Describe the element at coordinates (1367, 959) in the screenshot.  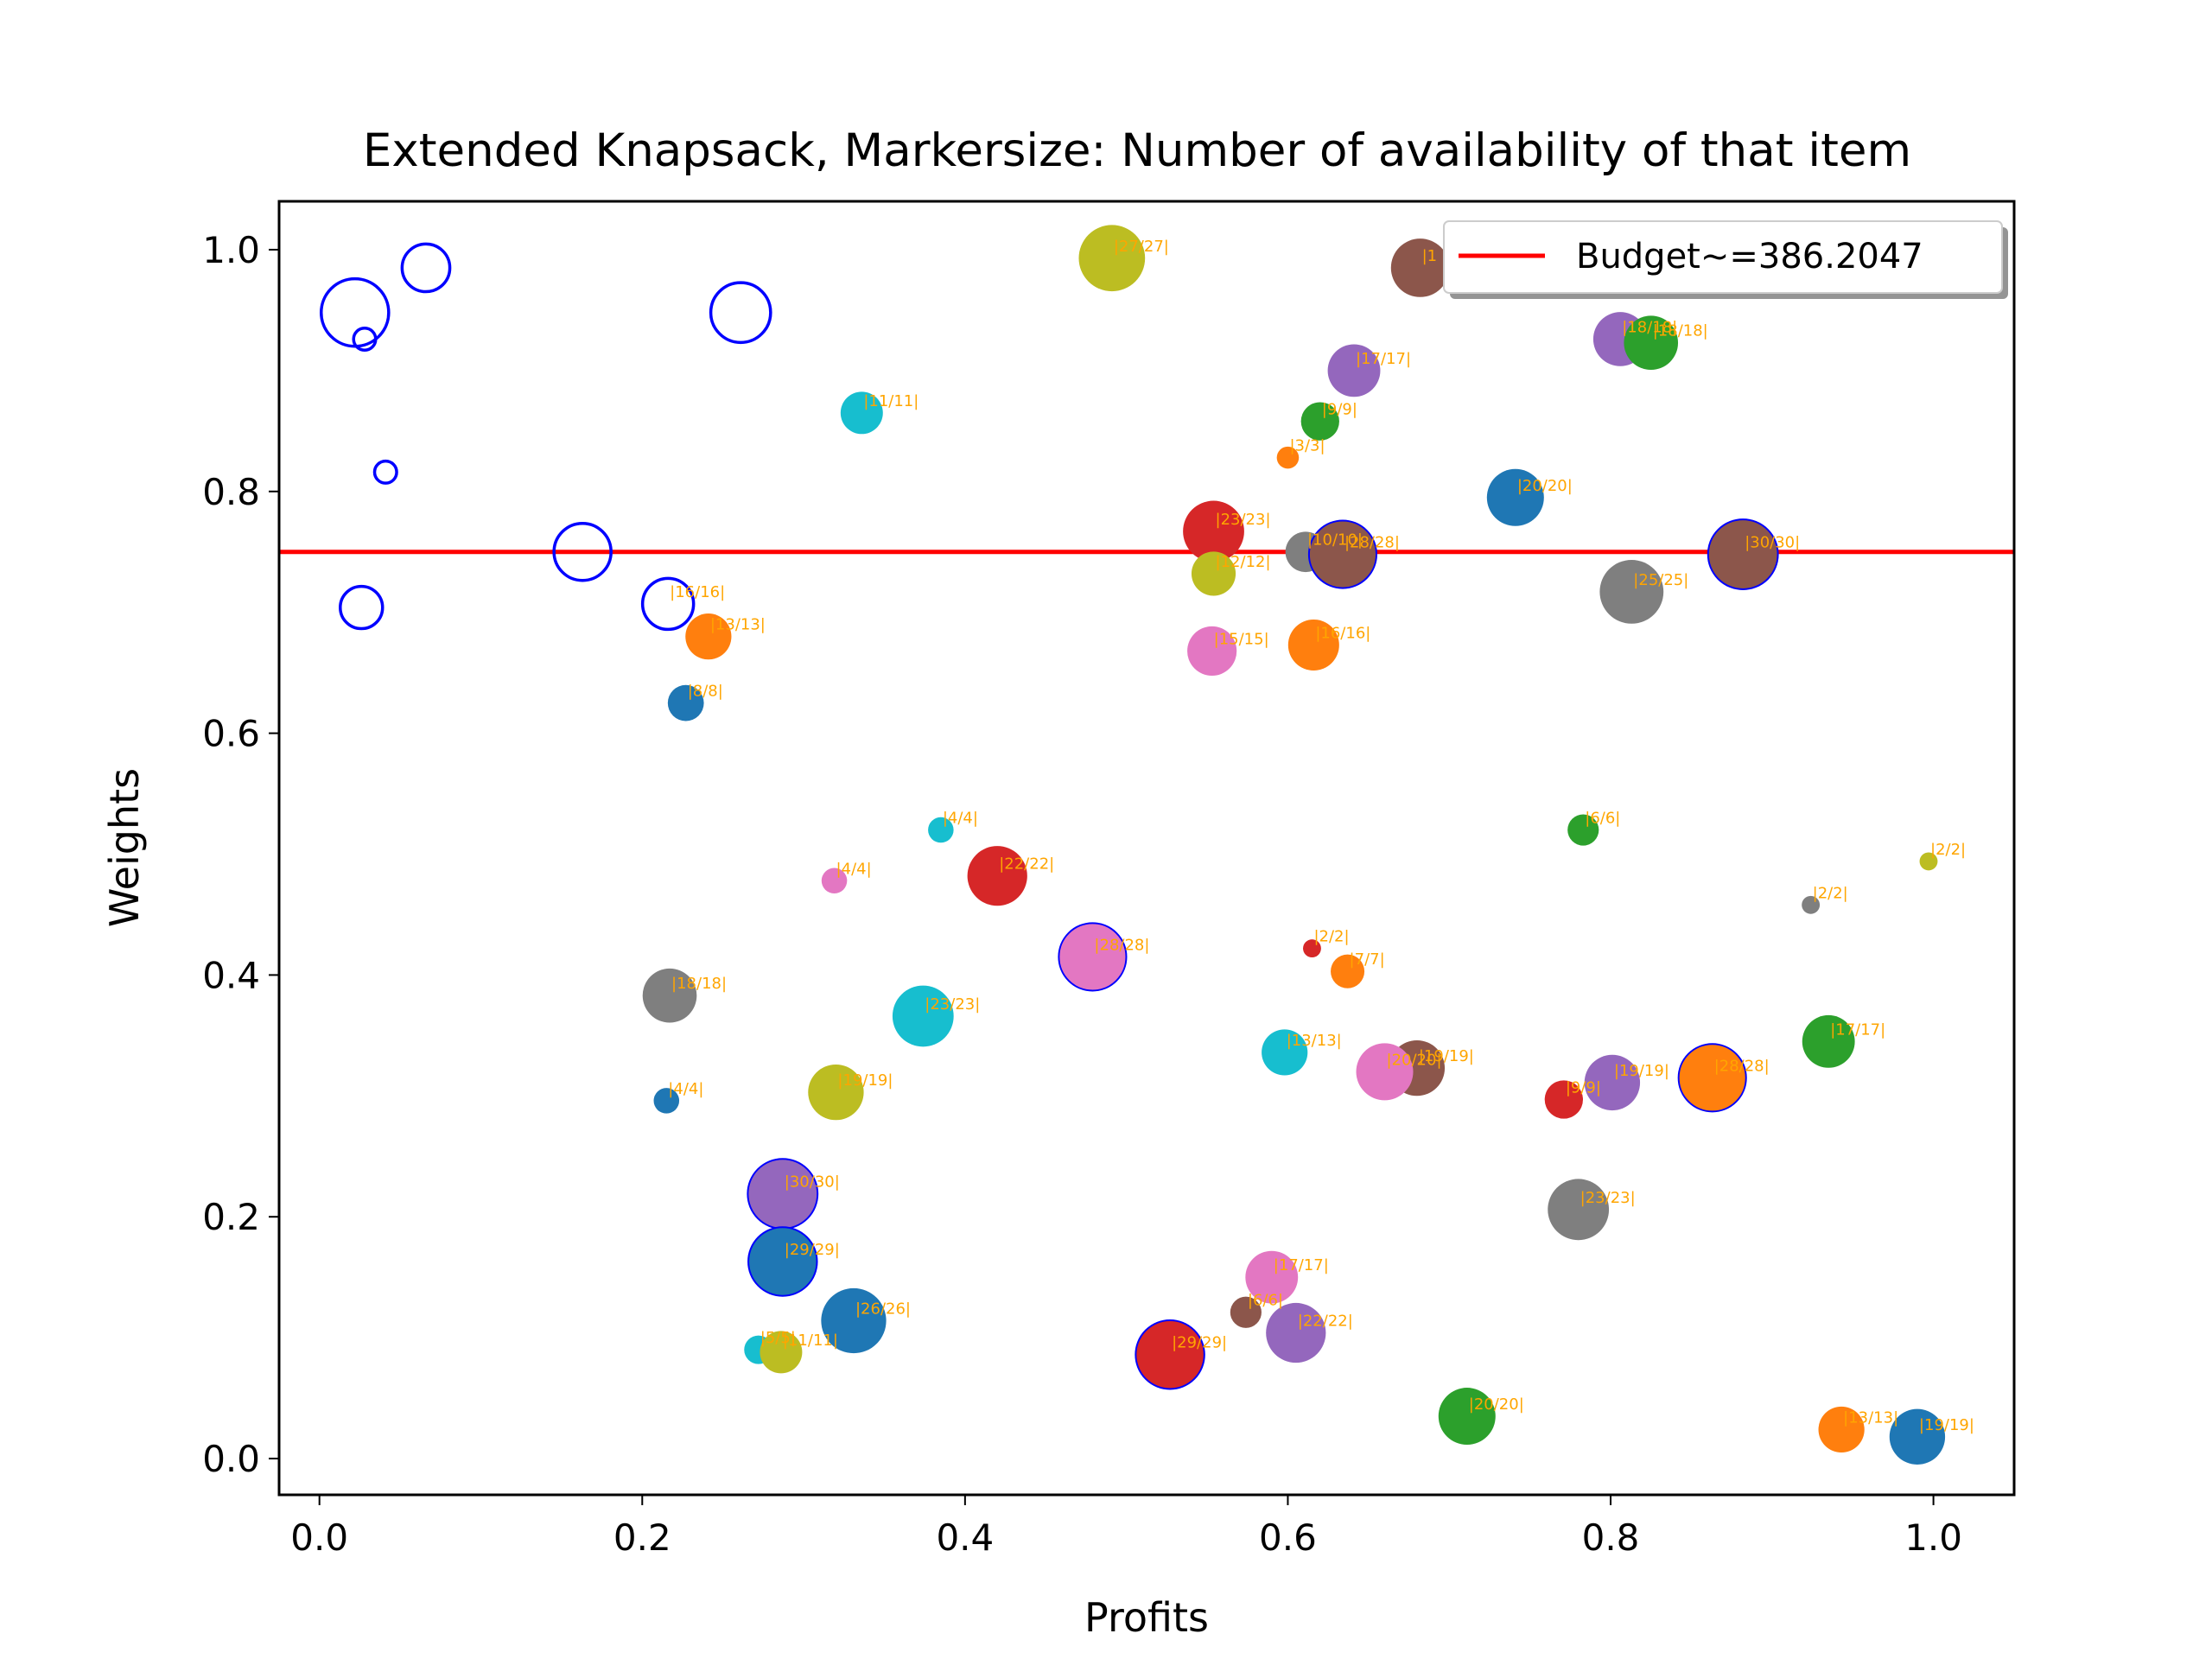
I see `point-label: |7/7|` at that location.